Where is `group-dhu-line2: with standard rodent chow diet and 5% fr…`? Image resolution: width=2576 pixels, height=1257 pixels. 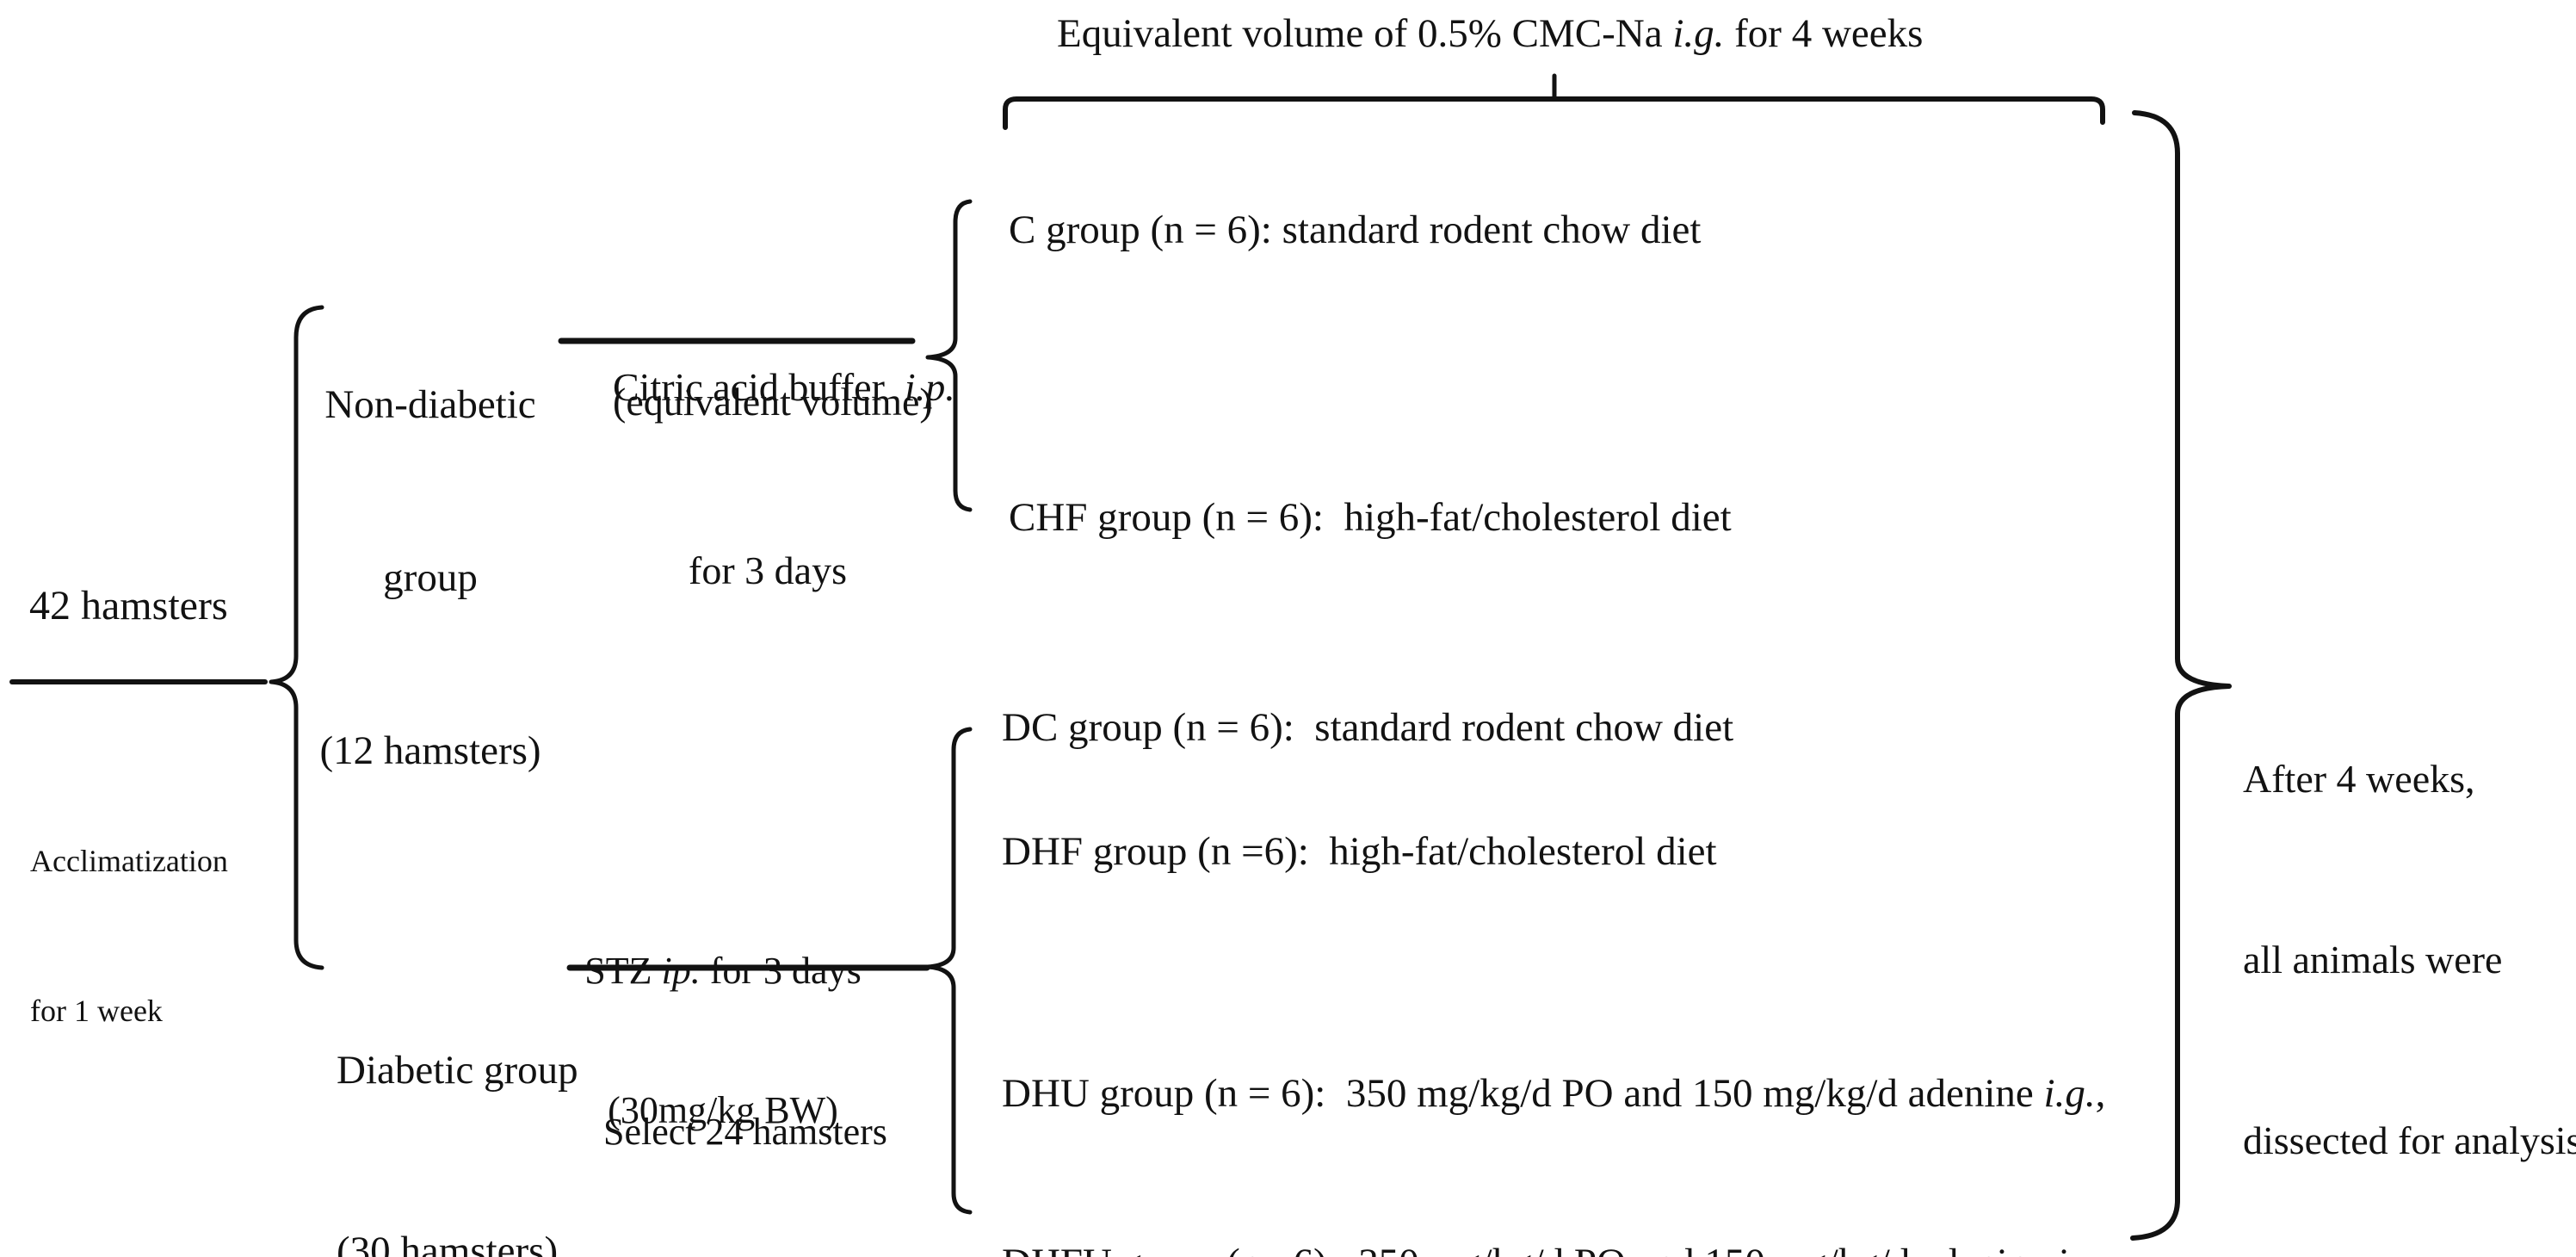 group-dhu-line2: with standard rodent chow diet and 5% fr… is located at coordinates (1553, 1252).